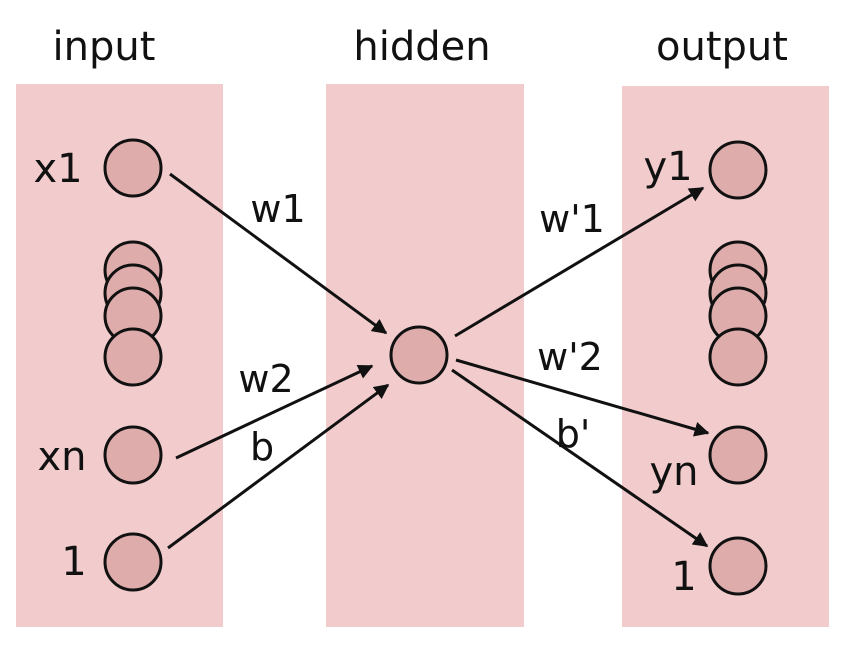  I want to click on label-xn: xn, so click(61, 457).